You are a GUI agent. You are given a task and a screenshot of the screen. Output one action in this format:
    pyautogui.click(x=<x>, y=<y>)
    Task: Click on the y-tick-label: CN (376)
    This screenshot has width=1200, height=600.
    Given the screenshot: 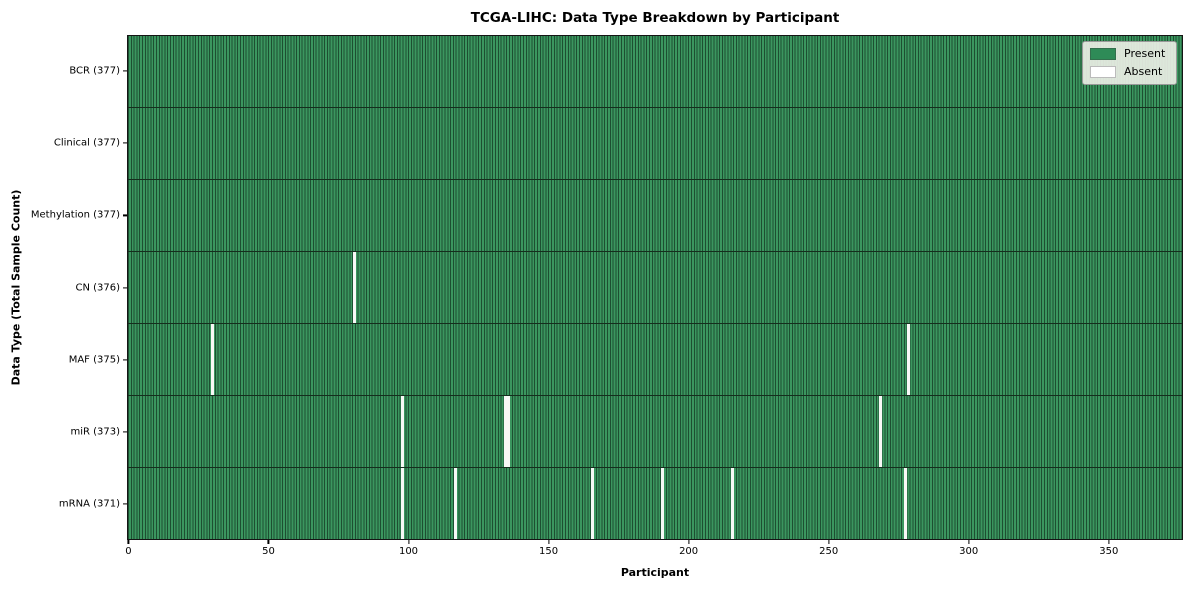 What is the action you would take?
    pyautogui.click(x=97, y=287)
    